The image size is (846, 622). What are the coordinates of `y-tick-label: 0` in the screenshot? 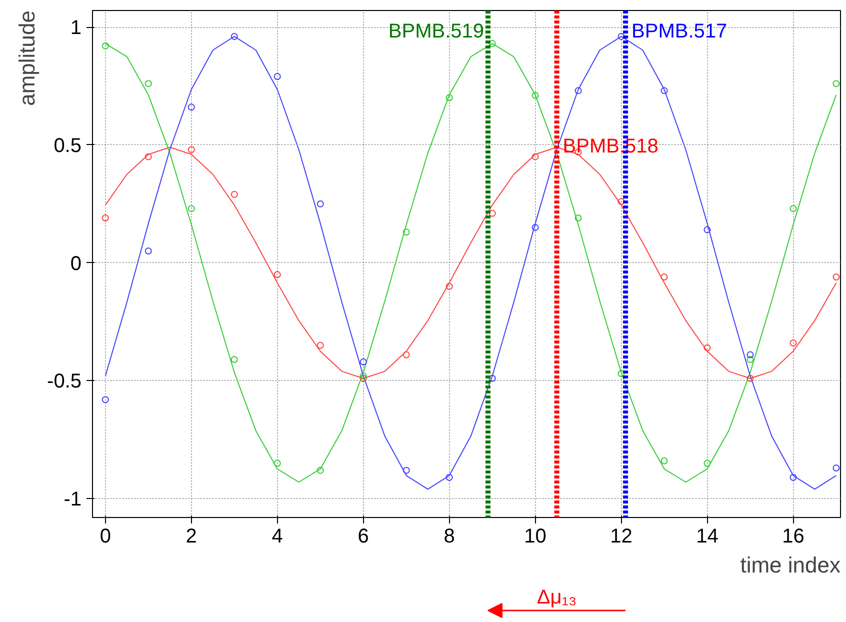 It's located at (76, 263).